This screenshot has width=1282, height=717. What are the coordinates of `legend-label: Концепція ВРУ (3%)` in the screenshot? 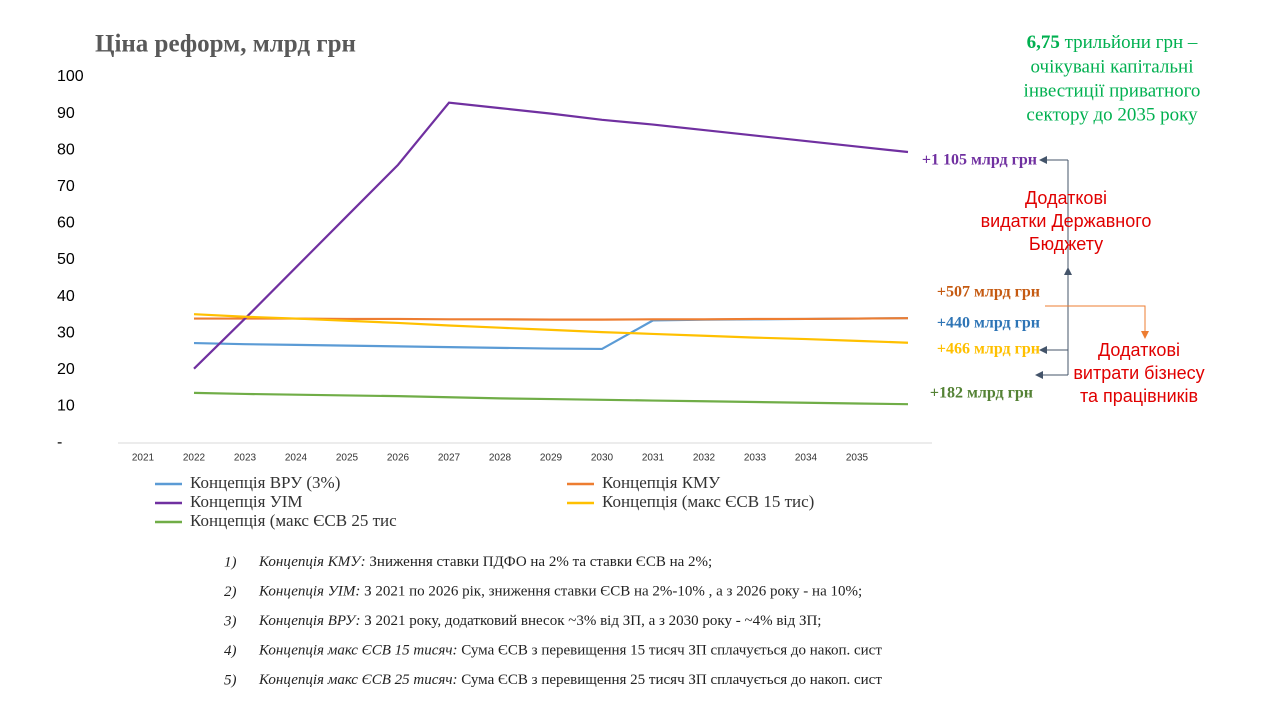 It's located at (265, 482).